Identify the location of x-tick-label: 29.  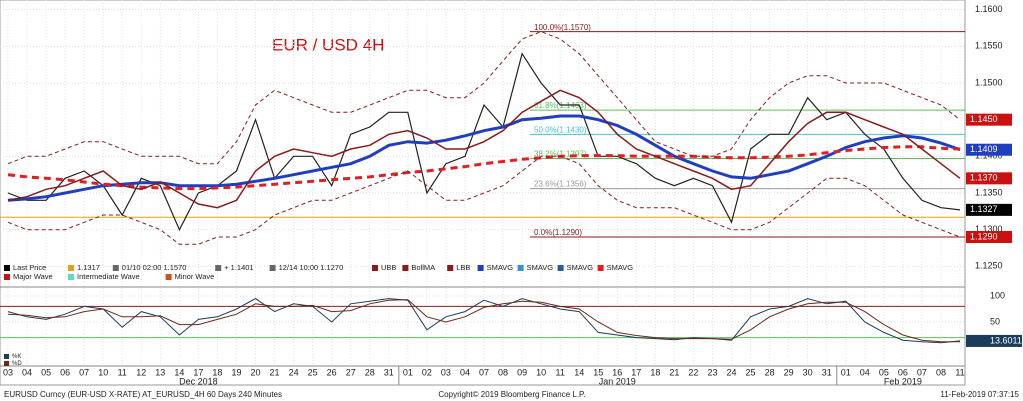
(789, 372).